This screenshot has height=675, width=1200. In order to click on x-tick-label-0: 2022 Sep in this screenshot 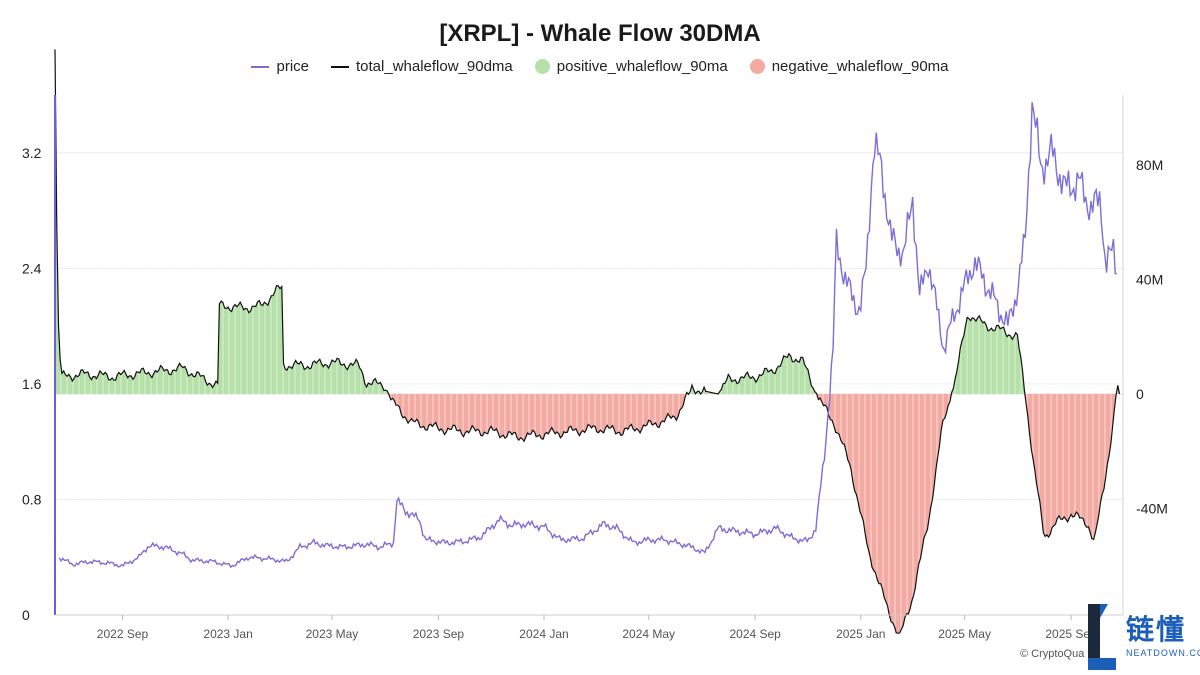, I will do `click(123, 634)`.